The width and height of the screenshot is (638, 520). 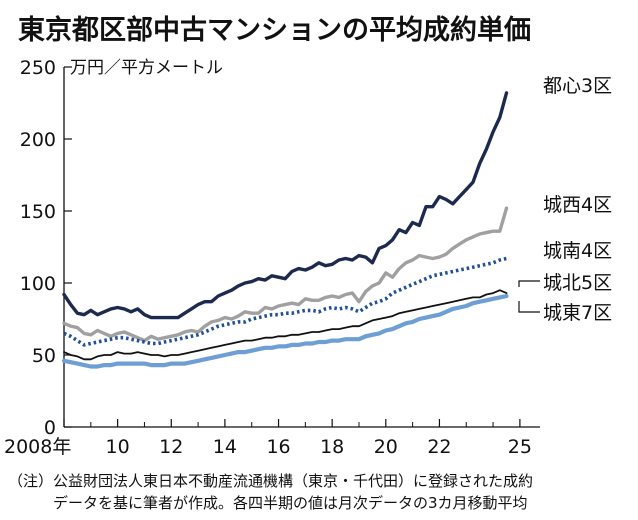 I want to click on series-label-joto: 城東7区, so click(x=577, y=313).